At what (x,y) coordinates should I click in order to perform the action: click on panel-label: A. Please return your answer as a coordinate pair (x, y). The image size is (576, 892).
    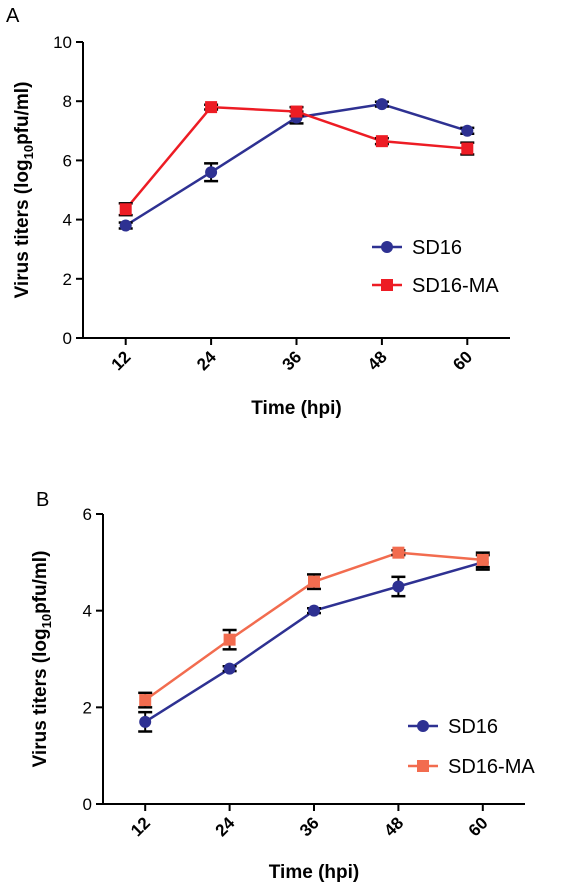
    Looking at the image, I should click on (13, 16).